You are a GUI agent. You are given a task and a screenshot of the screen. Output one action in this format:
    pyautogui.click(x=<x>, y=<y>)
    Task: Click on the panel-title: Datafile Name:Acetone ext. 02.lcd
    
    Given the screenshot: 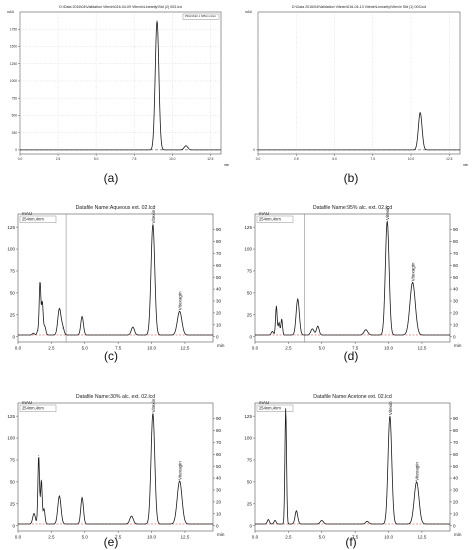 What is the action you would take?
    pyautogui.click(x=352, y=397)
    